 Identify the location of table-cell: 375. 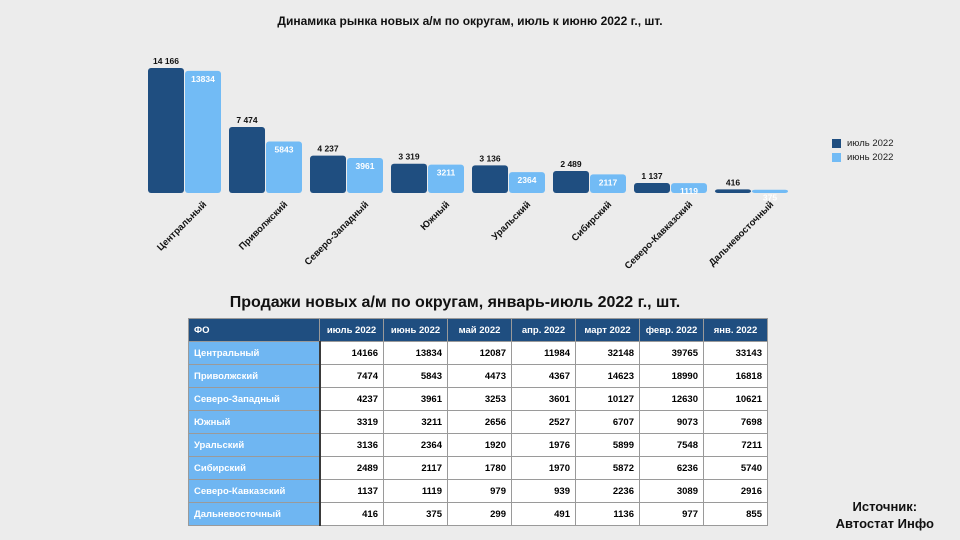
(415, 514).